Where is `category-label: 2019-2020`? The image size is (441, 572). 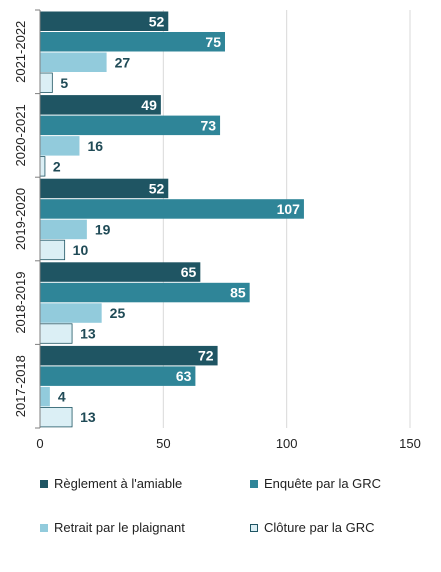
category-label: 2019-2020 is located at coordinates (20, 219).